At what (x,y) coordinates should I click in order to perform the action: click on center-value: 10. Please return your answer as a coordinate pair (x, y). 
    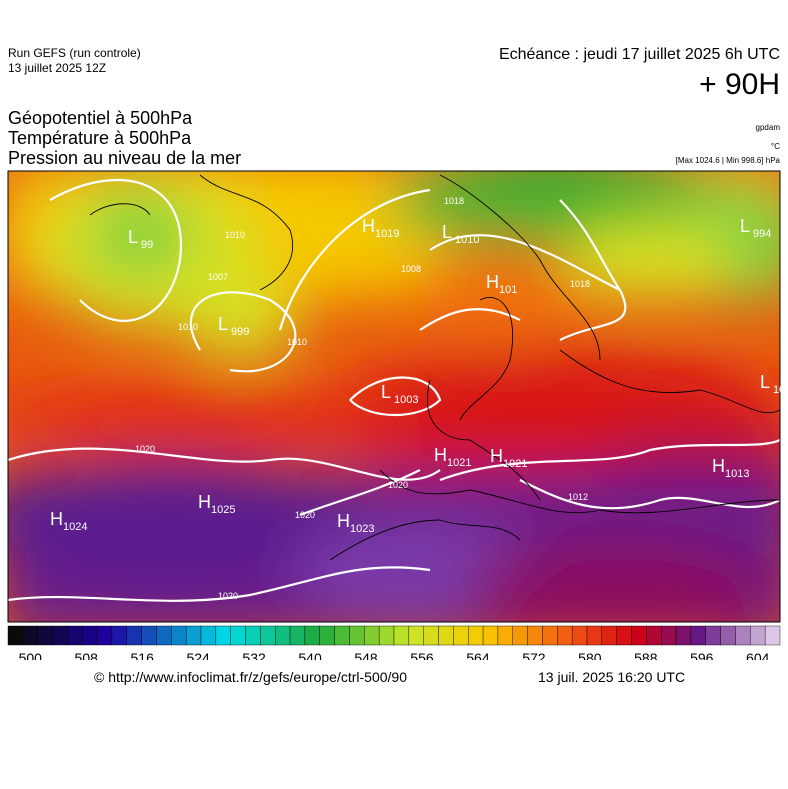
    Looking at the image, I should click on (779, 390).